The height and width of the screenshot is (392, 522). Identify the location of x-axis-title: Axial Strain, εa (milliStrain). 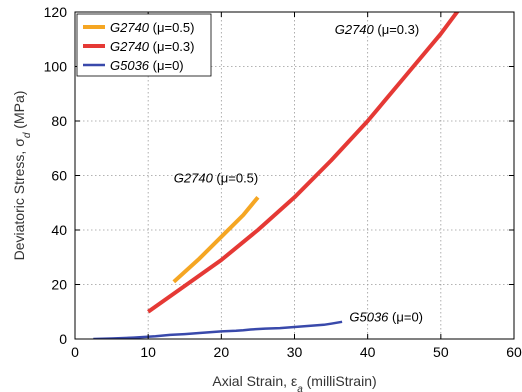
(294, 382).